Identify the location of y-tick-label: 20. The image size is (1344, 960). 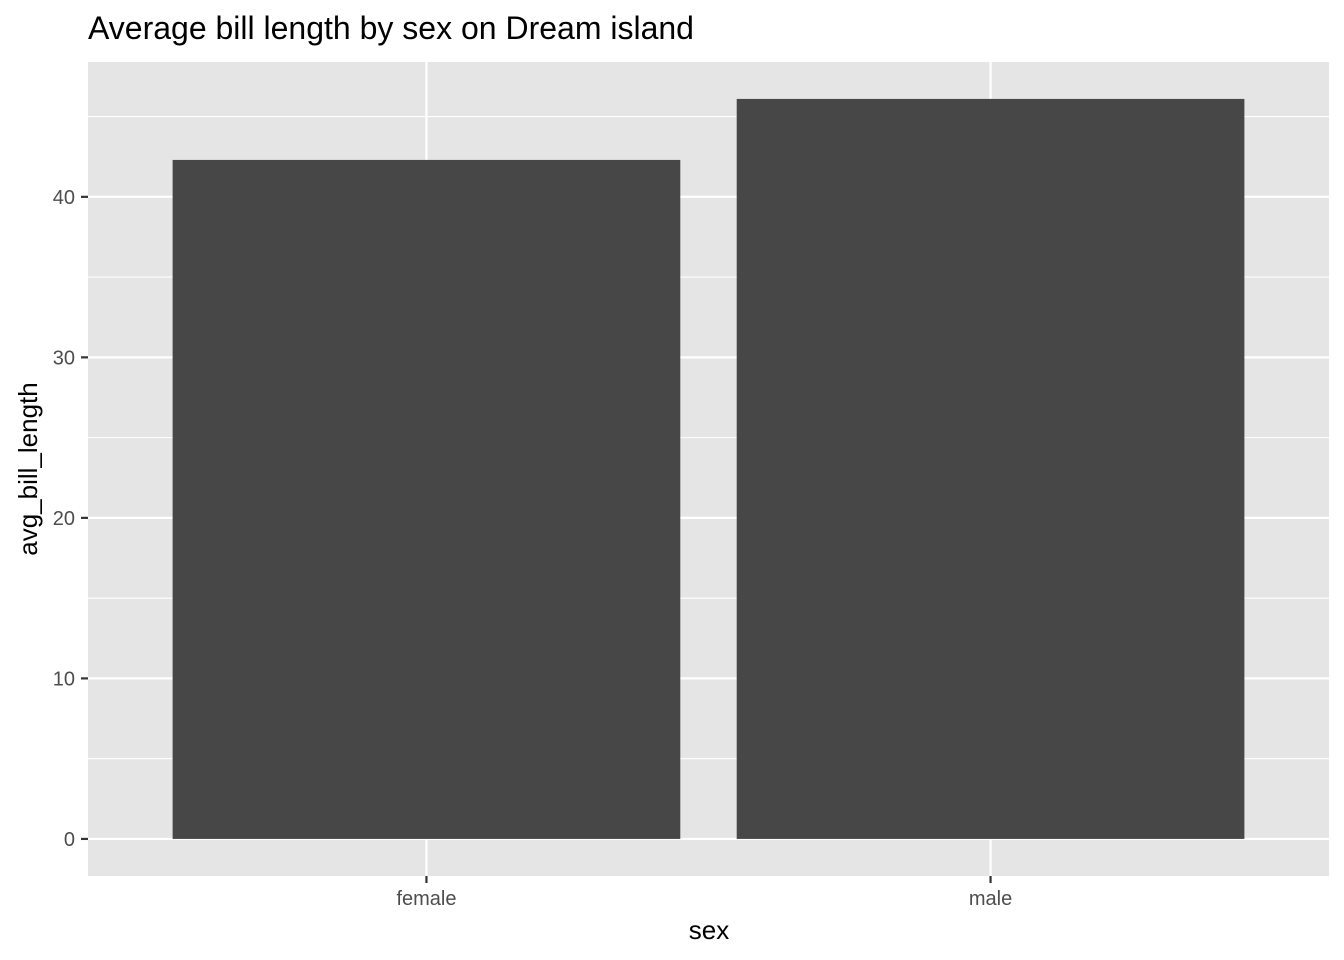
(64, 519).